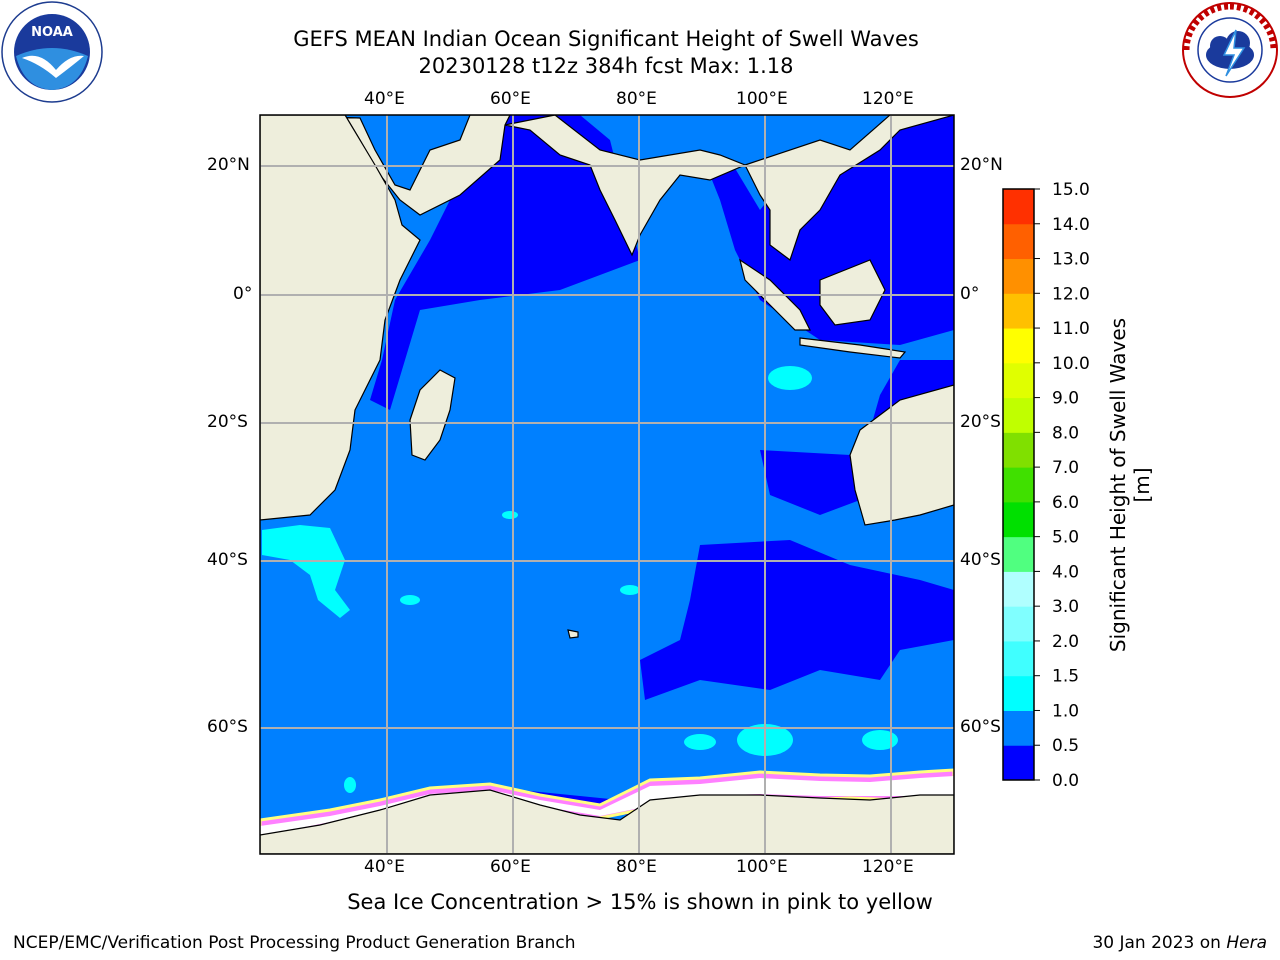 This screenshot has height=960, width=1280. Describe the element at coordinates (227, 560) in the screenshot. I see `lat-tick-left-40s: 40°S` at that location.